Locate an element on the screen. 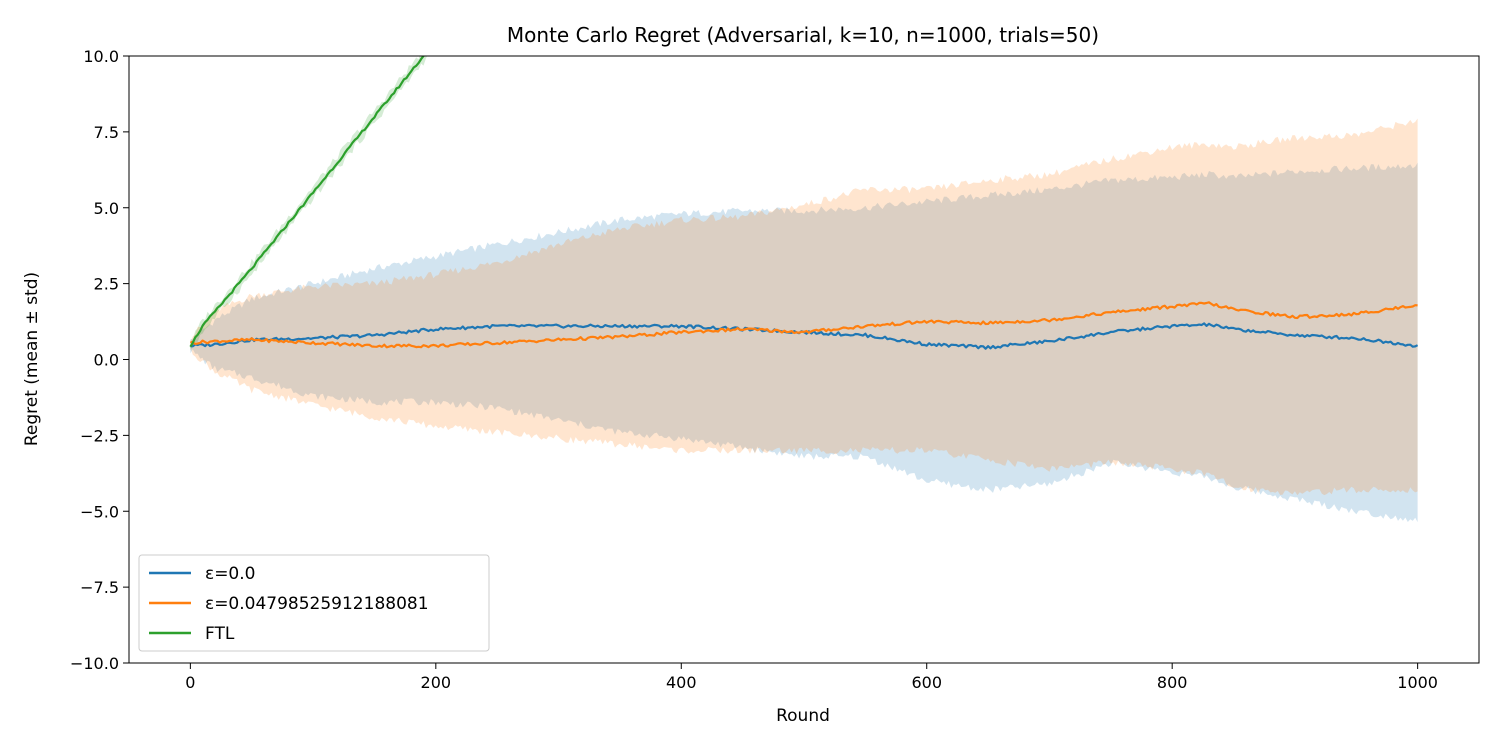 The image size is (1500, 750). x-tick-label: 600 is located at coordinates (926, 682).